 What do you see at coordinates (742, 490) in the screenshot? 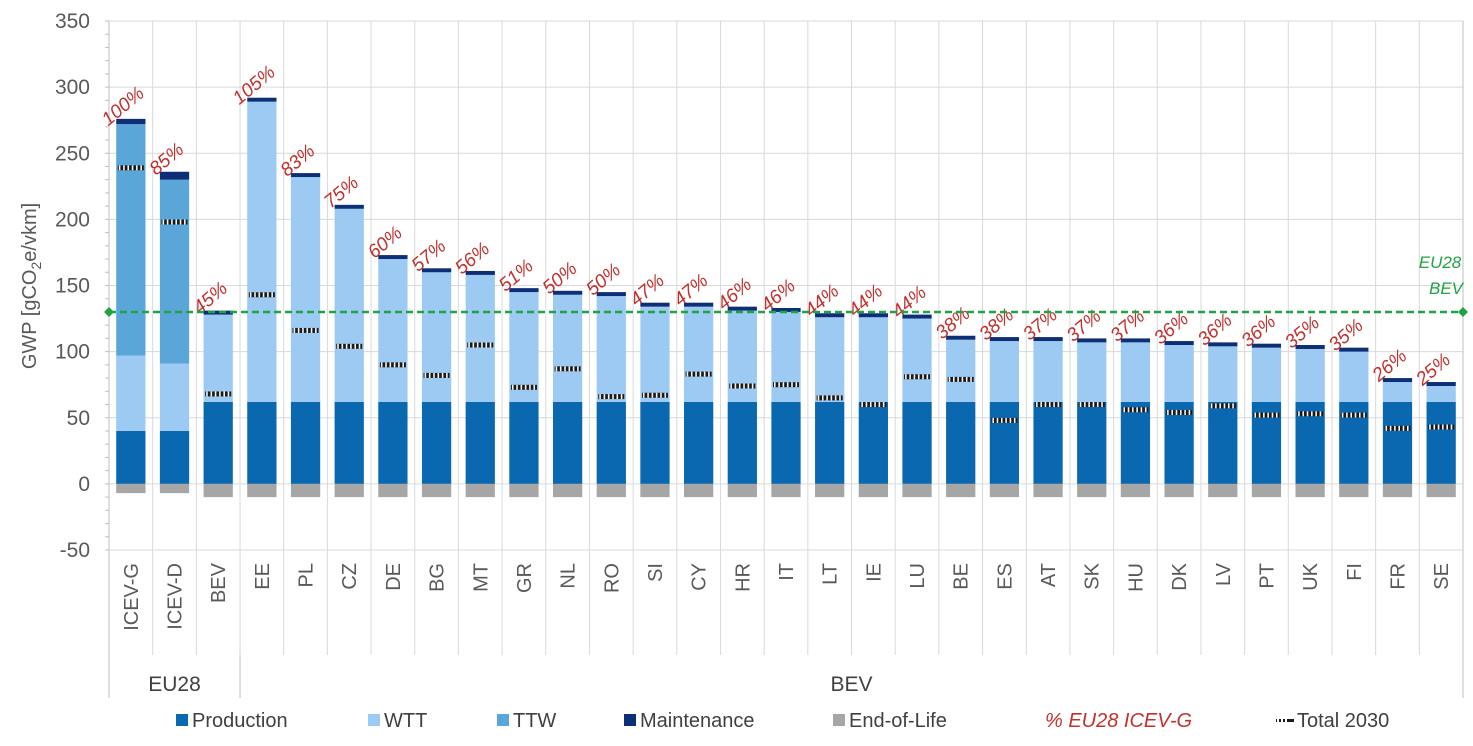
I see `bar-eol-HR` at bounding box center [742, 490].